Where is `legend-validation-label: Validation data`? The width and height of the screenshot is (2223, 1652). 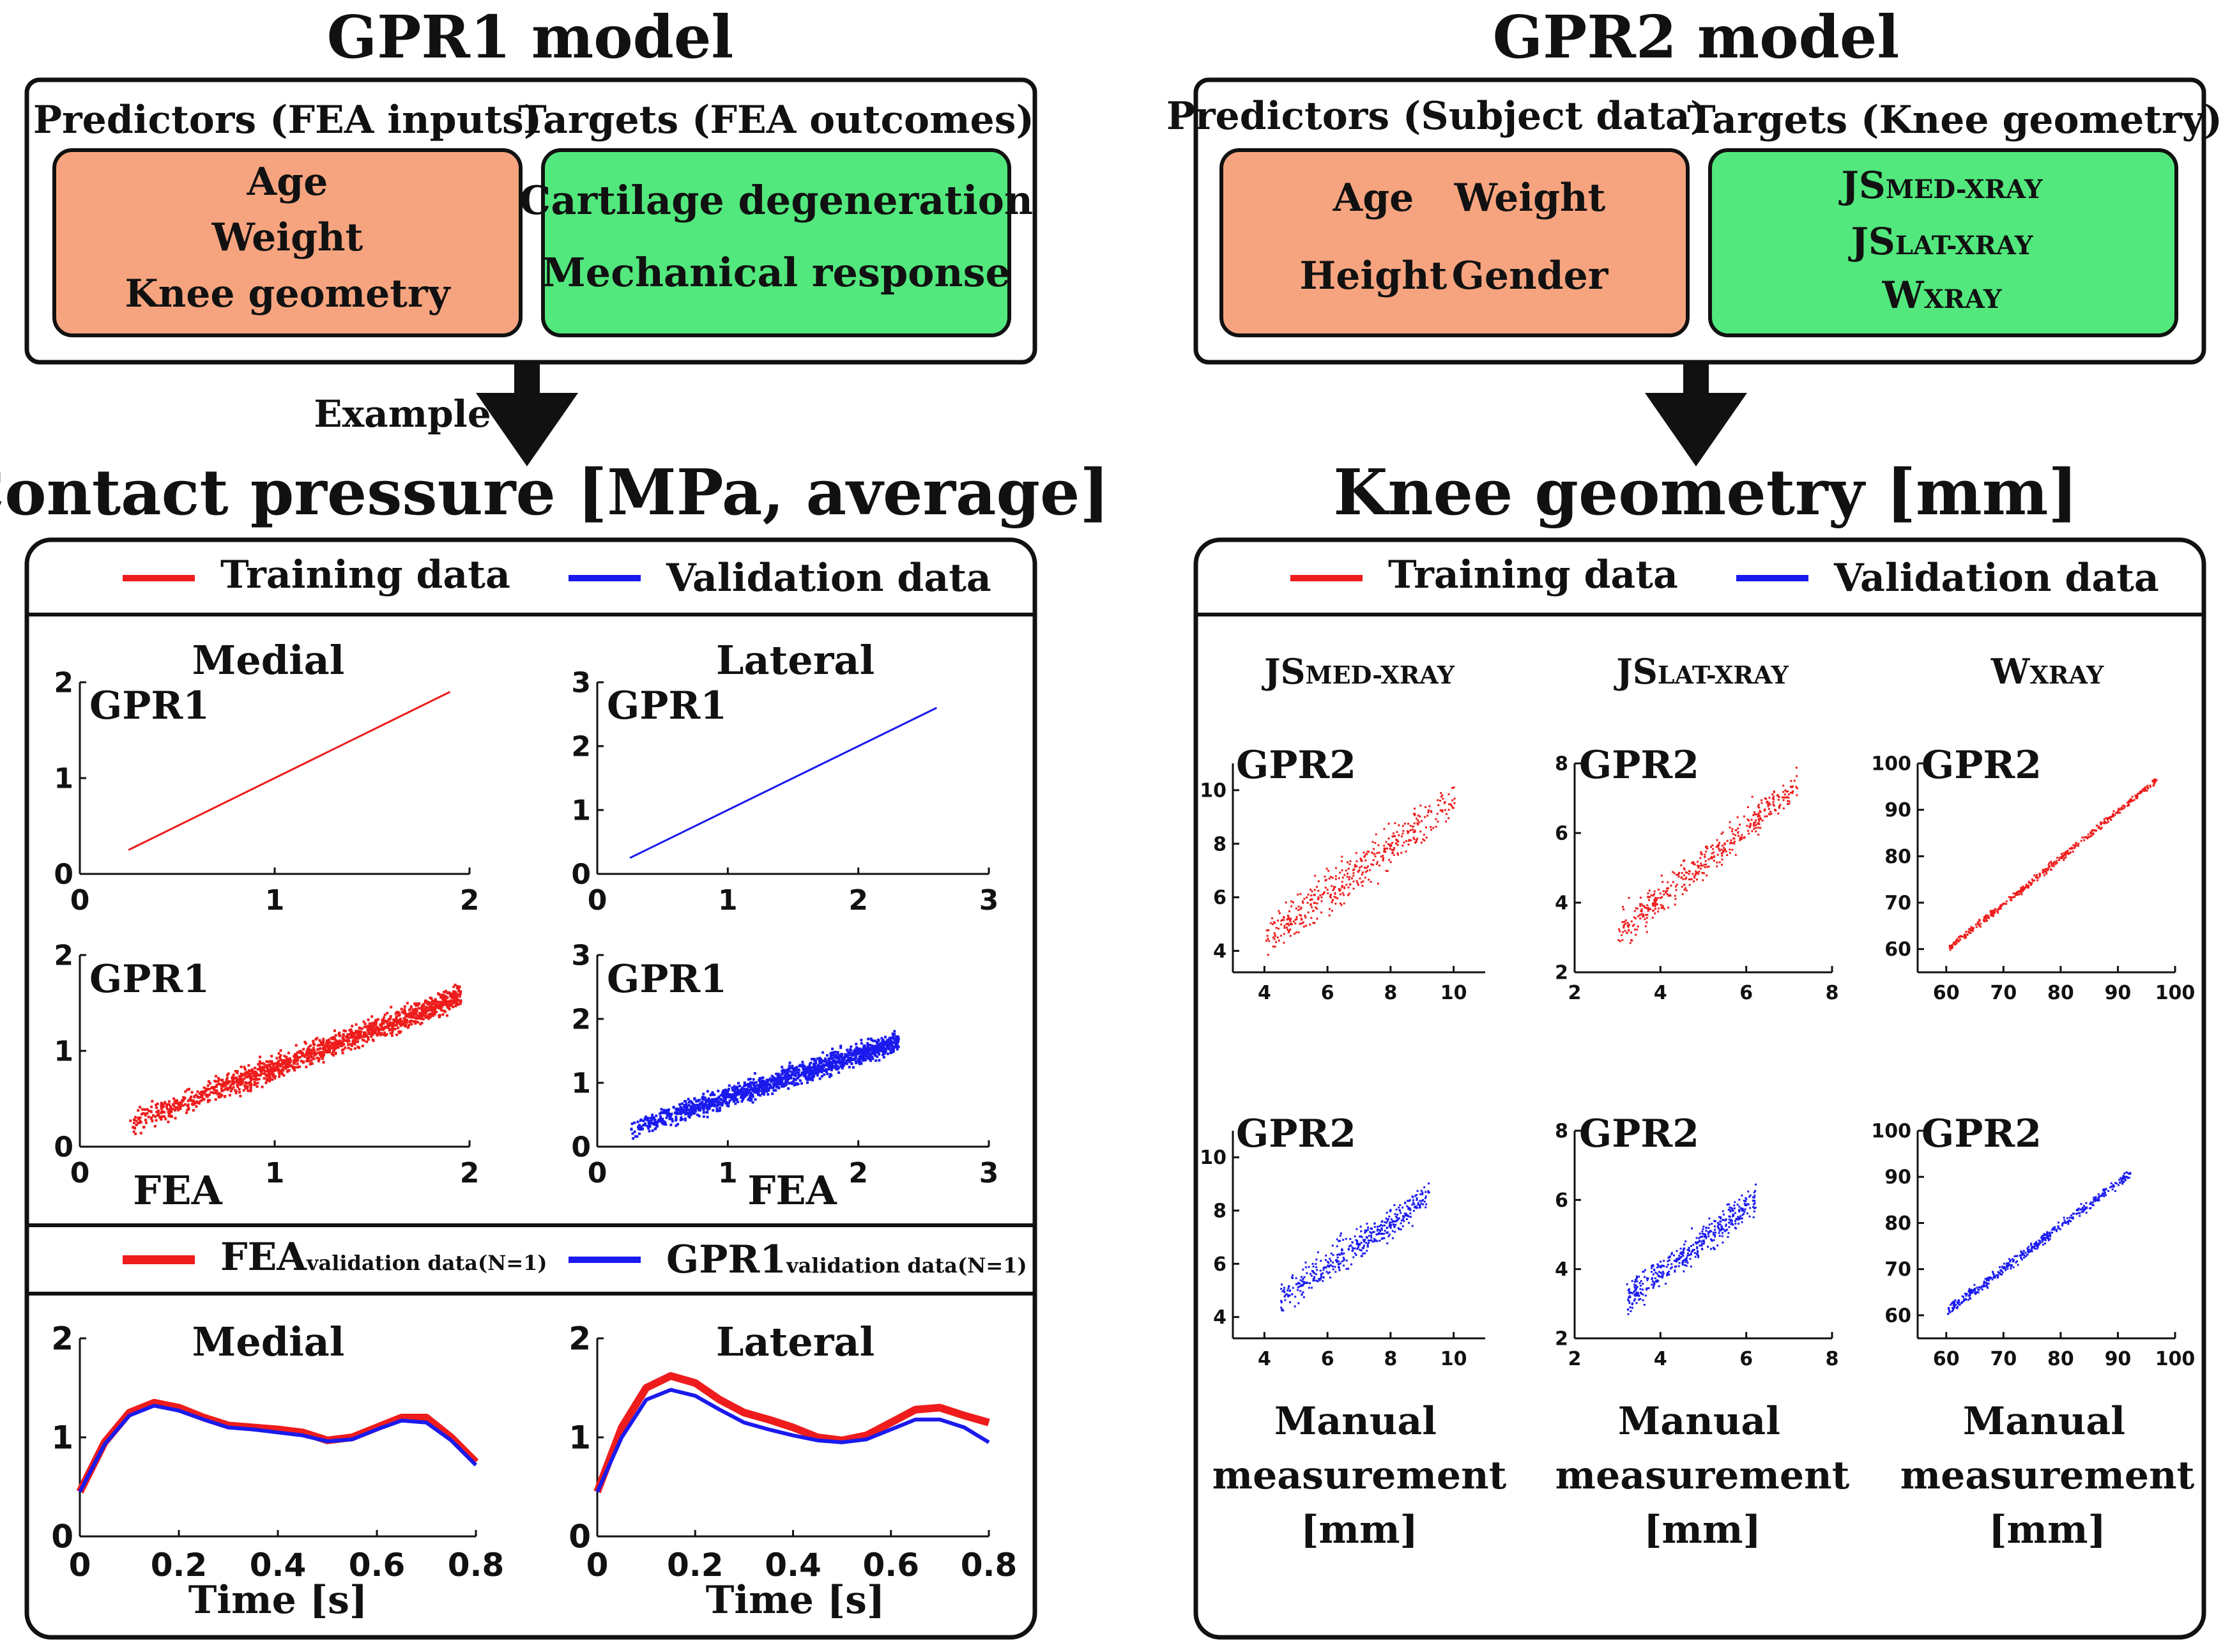
legend-validation-label: Validation data is located at coordinates (1996, 578).